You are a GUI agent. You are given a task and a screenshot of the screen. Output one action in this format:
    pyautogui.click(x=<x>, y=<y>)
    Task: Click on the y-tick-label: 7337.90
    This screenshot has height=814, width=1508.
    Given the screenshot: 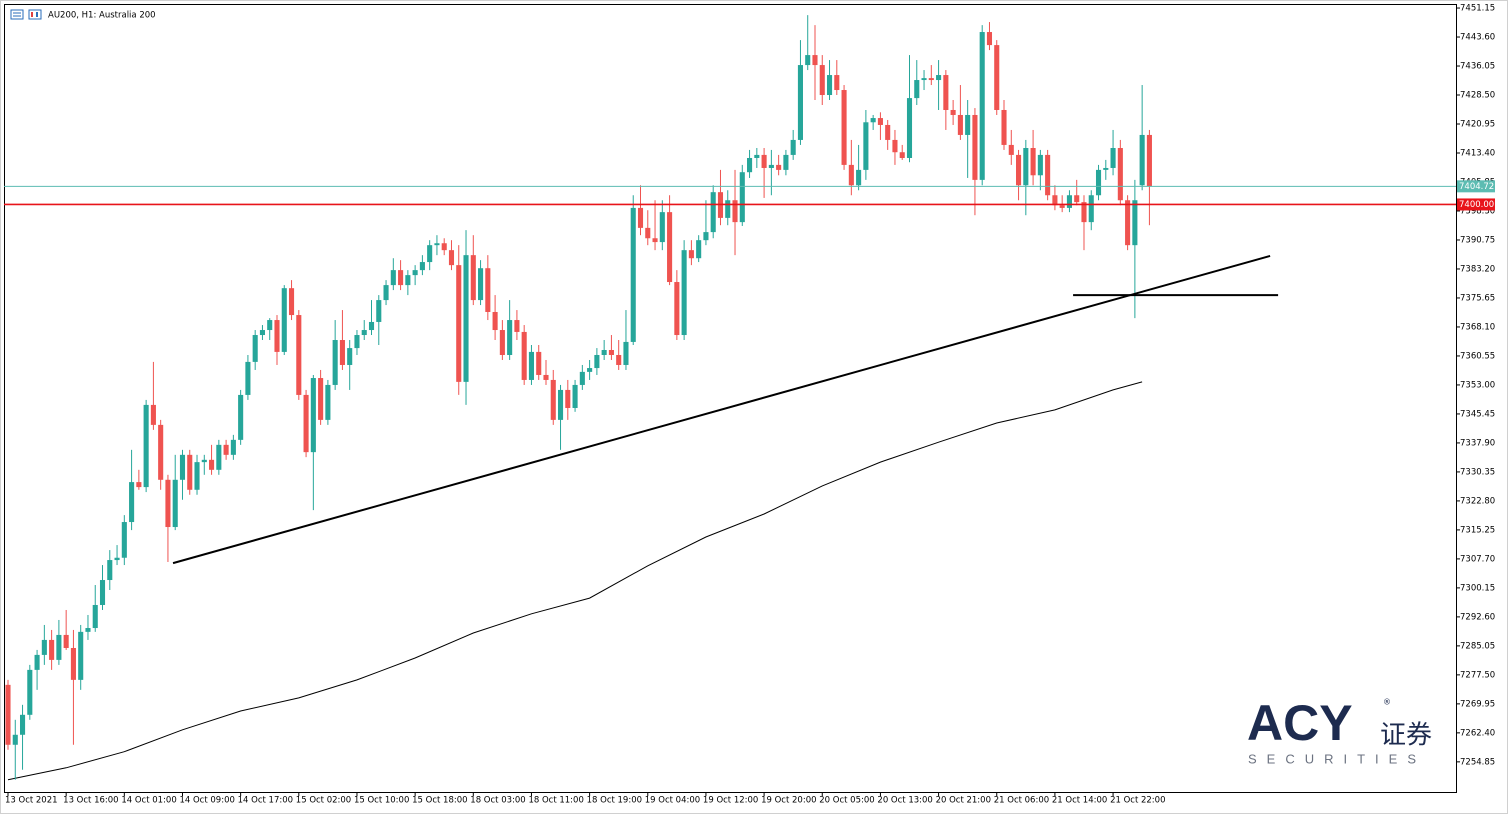 What is the action you would take?
    pyautogui.click(x=1477, y=443)
    